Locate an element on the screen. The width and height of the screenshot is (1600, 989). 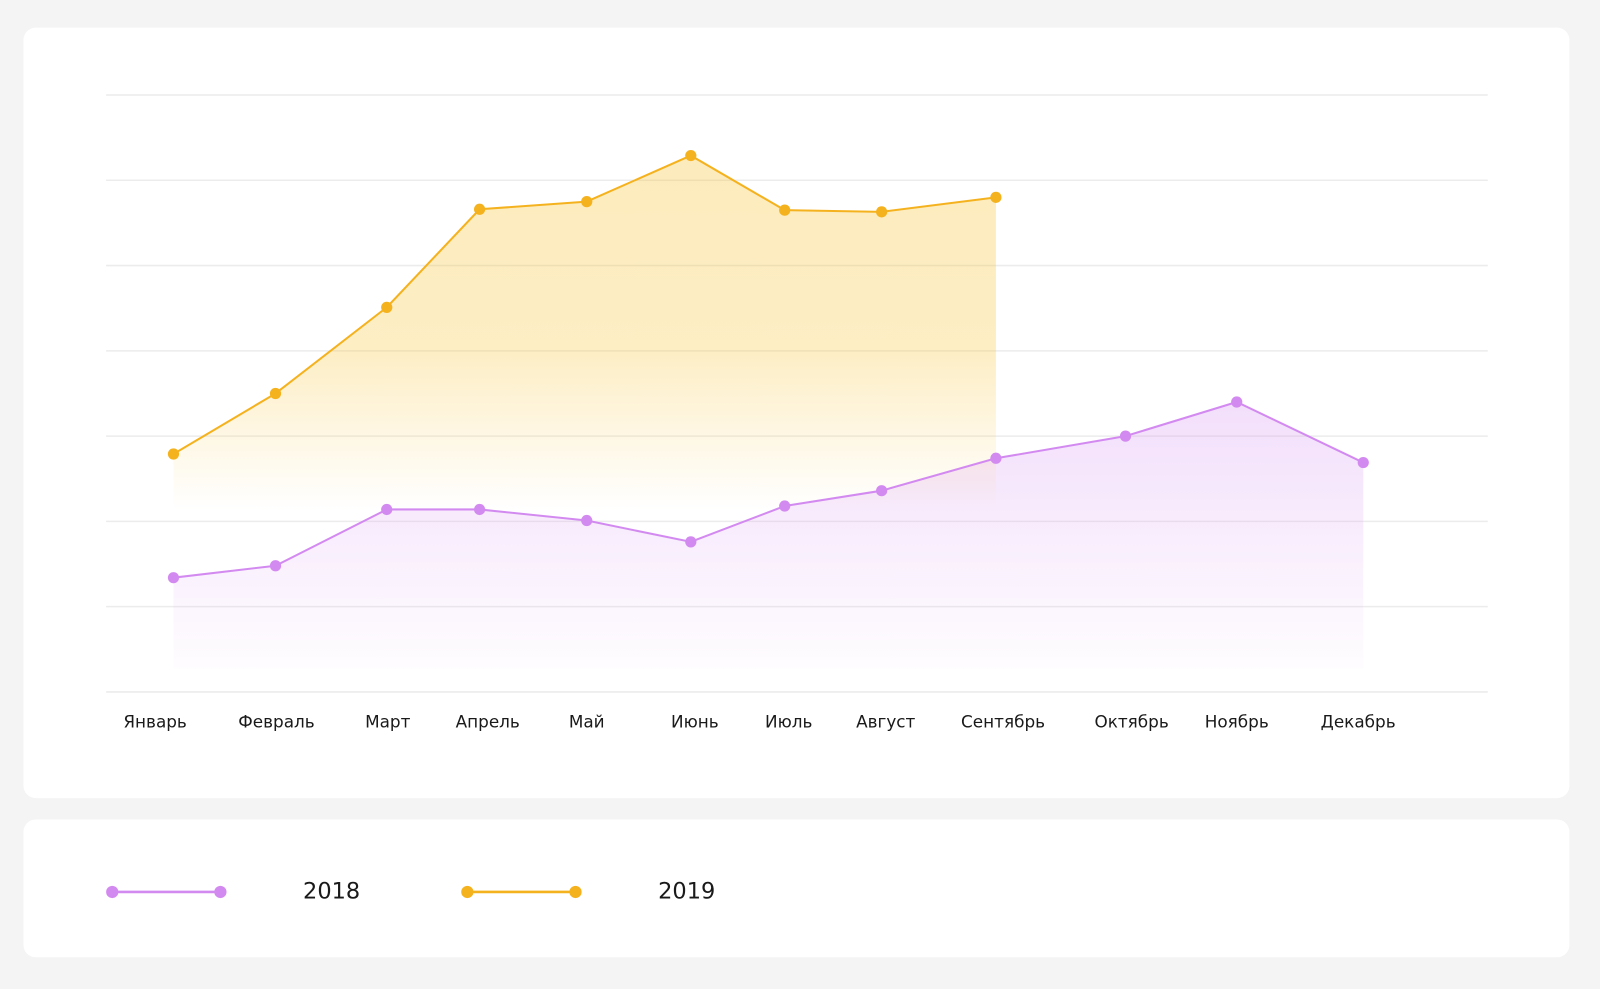
x-tick-label: Январь is located at coordinates (155, 722).